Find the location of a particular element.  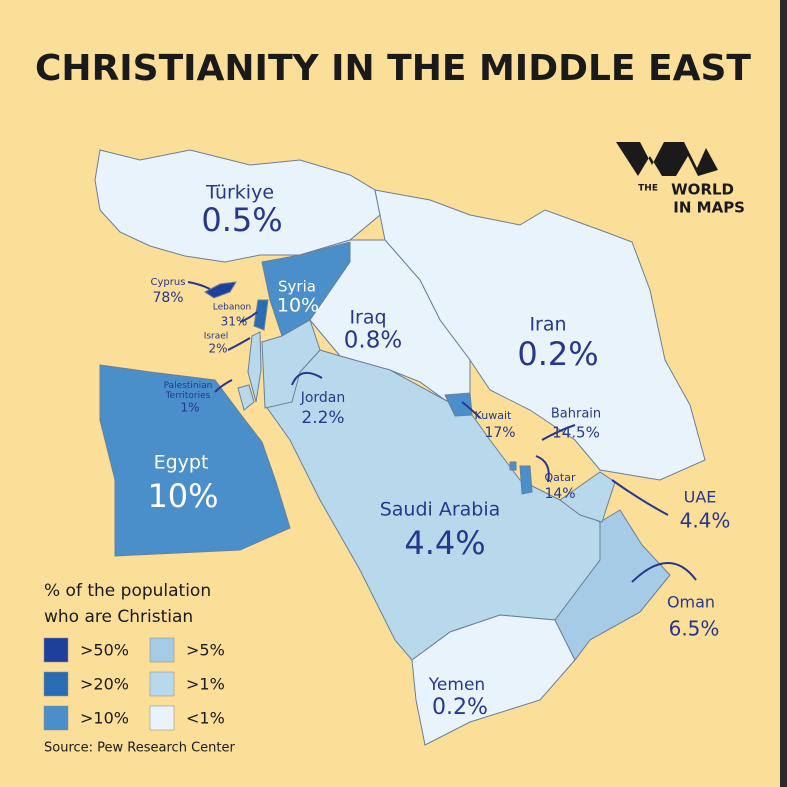

country-name: Jordan is located at coordinates (323, 398).